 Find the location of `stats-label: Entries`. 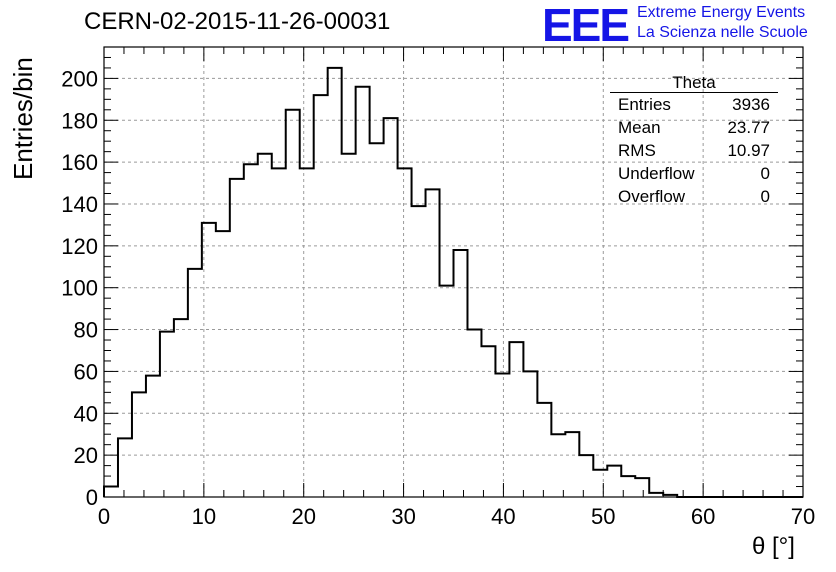

stats-label: Entries is located at coordinates (644, 104).